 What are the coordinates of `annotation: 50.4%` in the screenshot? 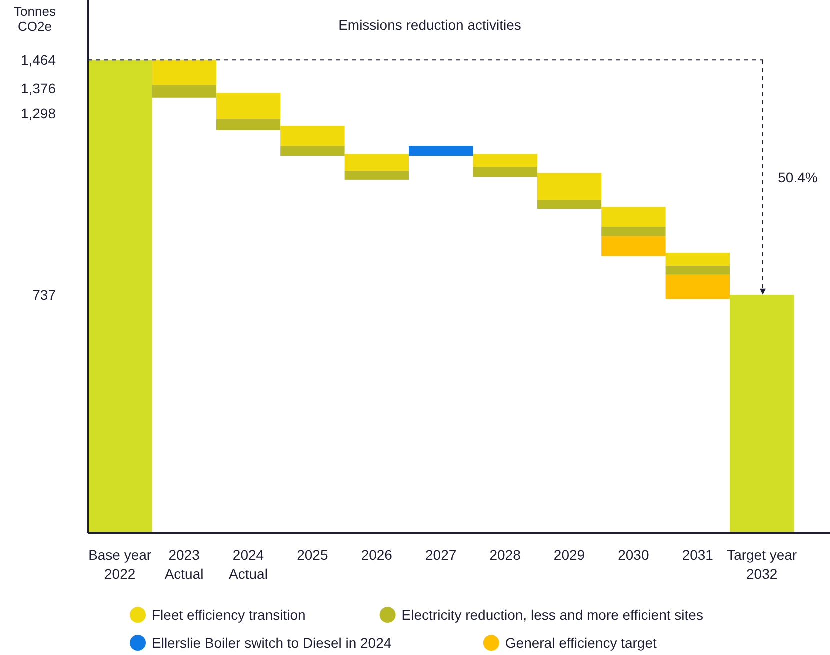 It's located at (798, 177).